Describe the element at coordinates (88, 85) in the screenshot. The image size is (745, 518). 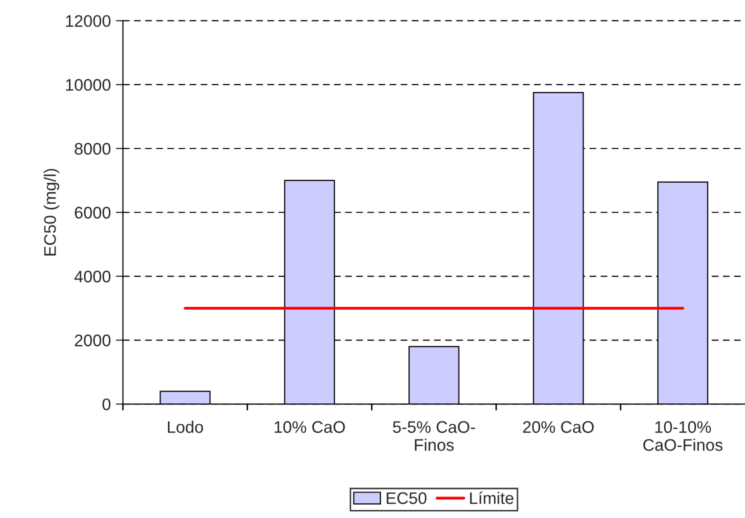
I see `y-tick-label: 10000` at that location.